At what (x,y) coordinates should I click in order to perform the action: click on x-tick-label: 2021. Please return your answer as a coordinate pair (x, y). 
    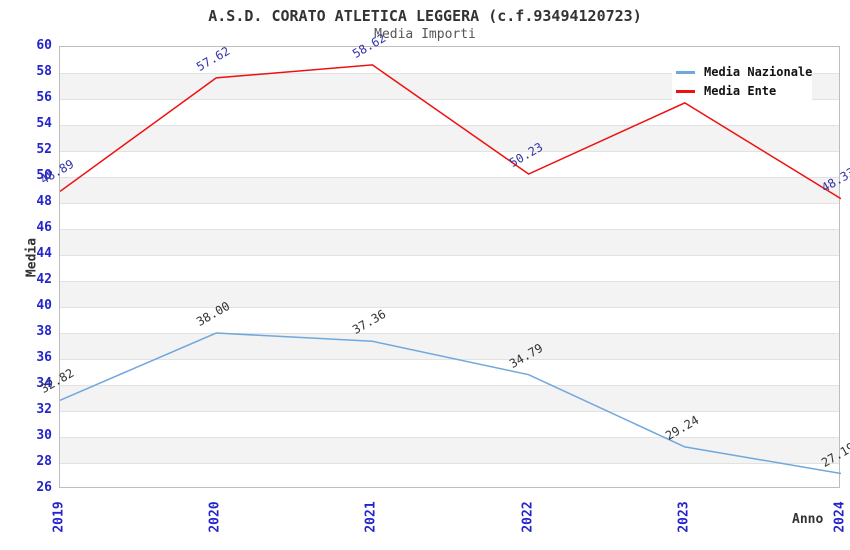
    Looking at the image, I should click on (371, 517).